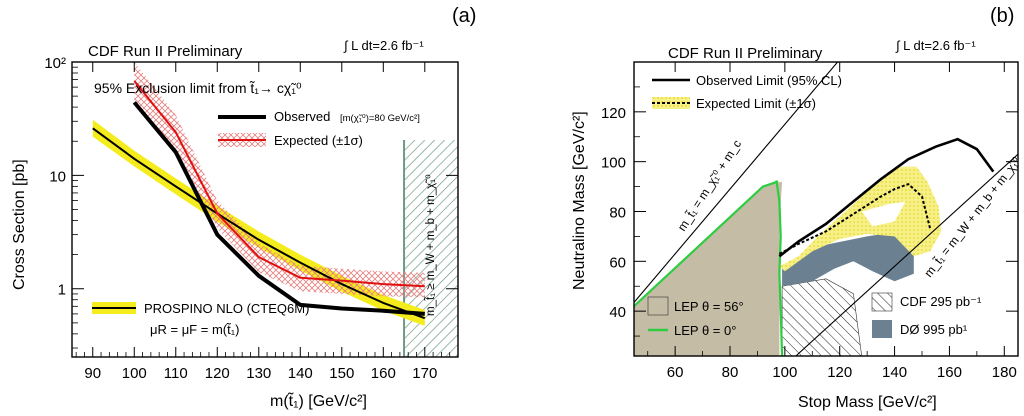 The height and width of the screenshot is (416, 1024). Describe the element at coordinates (613, 163) in the screenshot. I see `y-tick-label-b: 100` at that location.